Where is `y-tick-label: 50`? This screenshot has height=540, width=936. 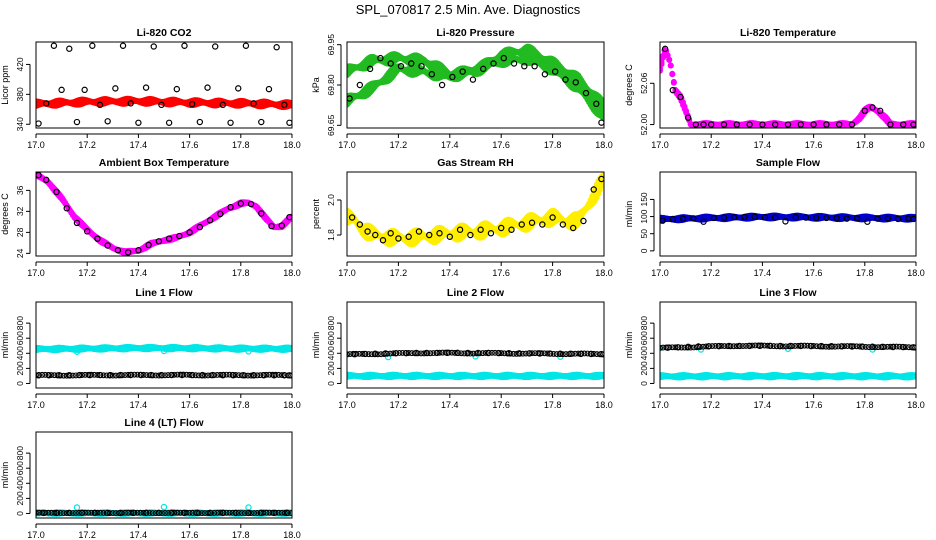
y-tick-label: 50 is located at coordinates (644, 234).